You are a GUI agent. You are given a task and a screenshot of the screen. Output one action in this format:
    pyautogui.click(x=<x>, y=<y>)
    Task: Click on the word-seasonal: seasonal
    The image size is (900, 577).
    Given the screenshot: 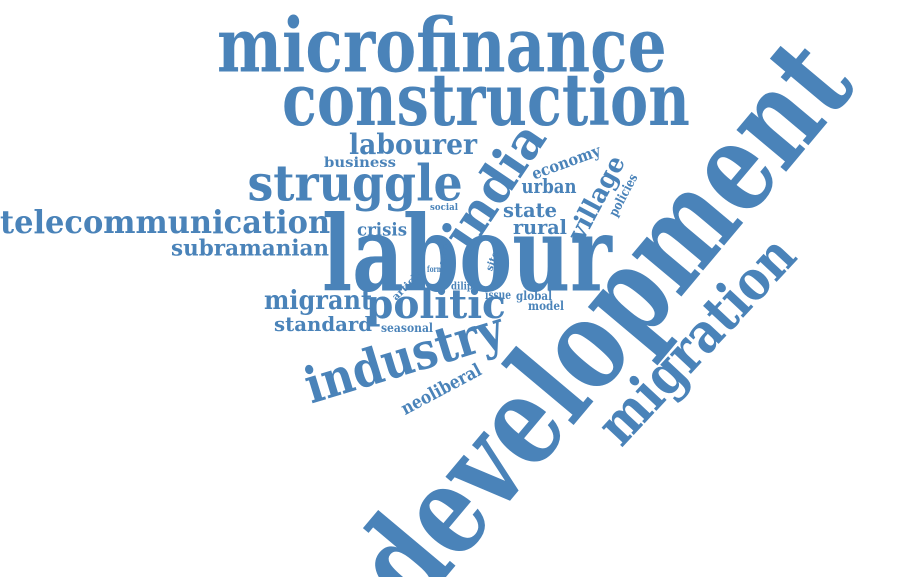 What is the action you would take?
    pyautogui.click(x=407, y=328)
    